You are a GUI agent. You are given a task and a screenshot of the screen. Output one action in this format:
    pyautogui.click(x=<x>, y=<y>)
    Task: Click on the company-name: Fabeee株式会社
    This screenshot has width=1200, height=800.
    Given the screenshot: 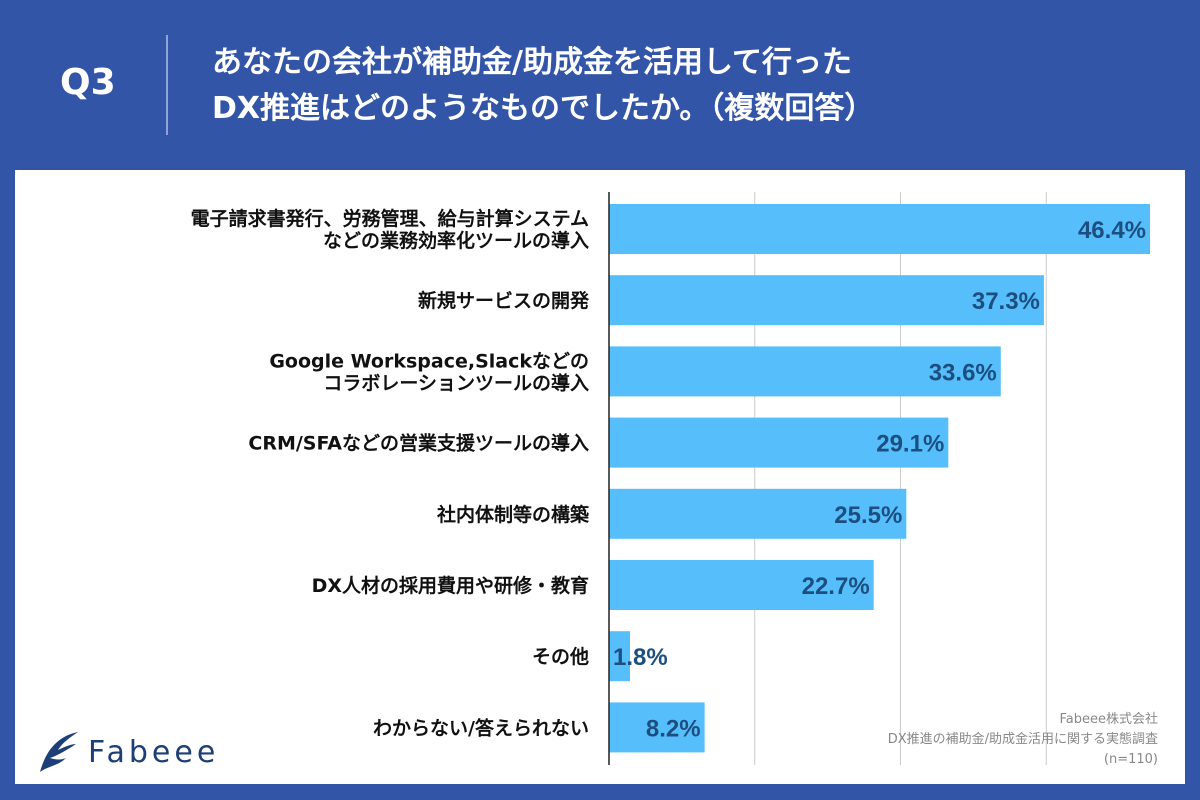 What is the action you would take?
    pyautogui.click(x=1109, y=719)
    